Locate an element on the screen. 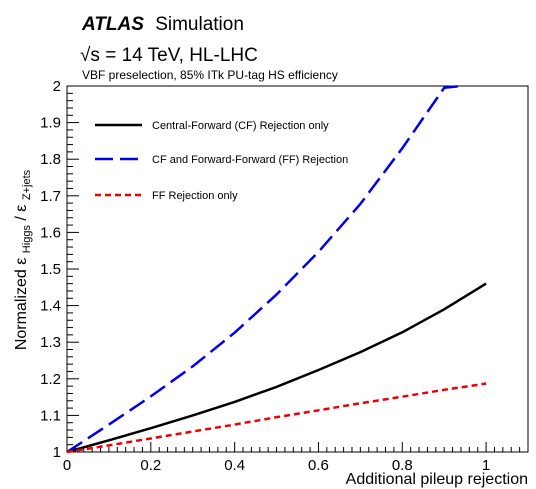  atlas-title: ATLAS Simulation is located at coordinates (162, 24).